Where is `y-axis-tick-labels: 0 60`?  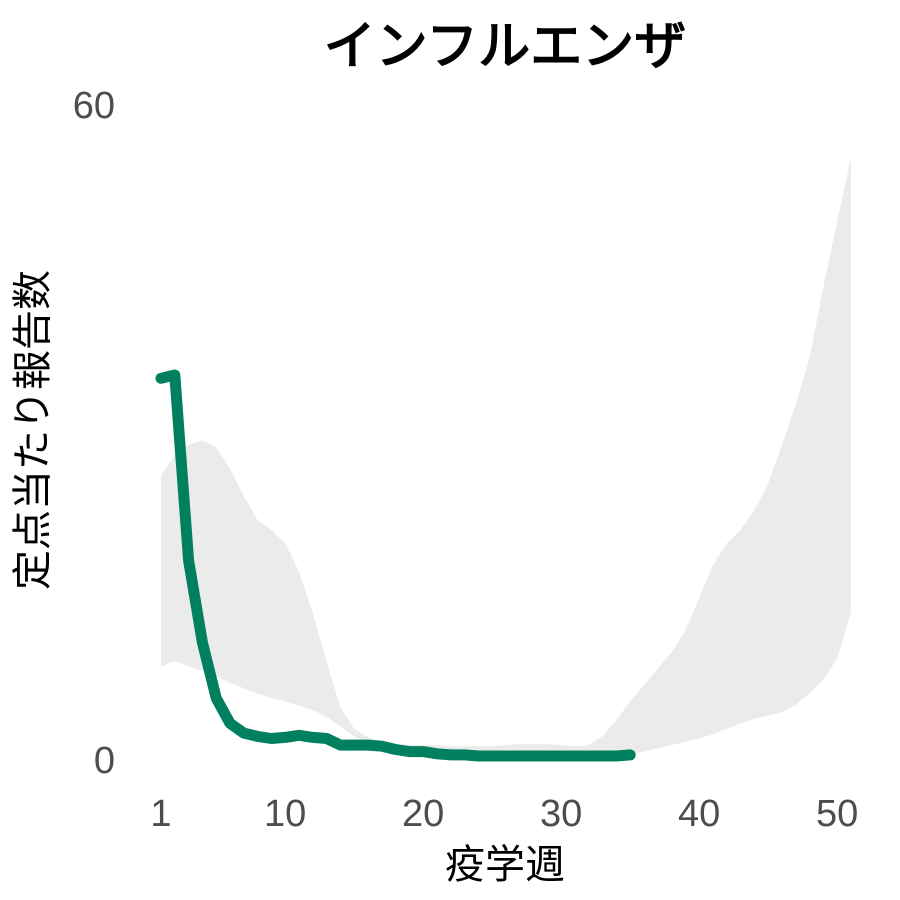
y-axis-tick-labels: 0 60 is located at coordinates (94, 433).